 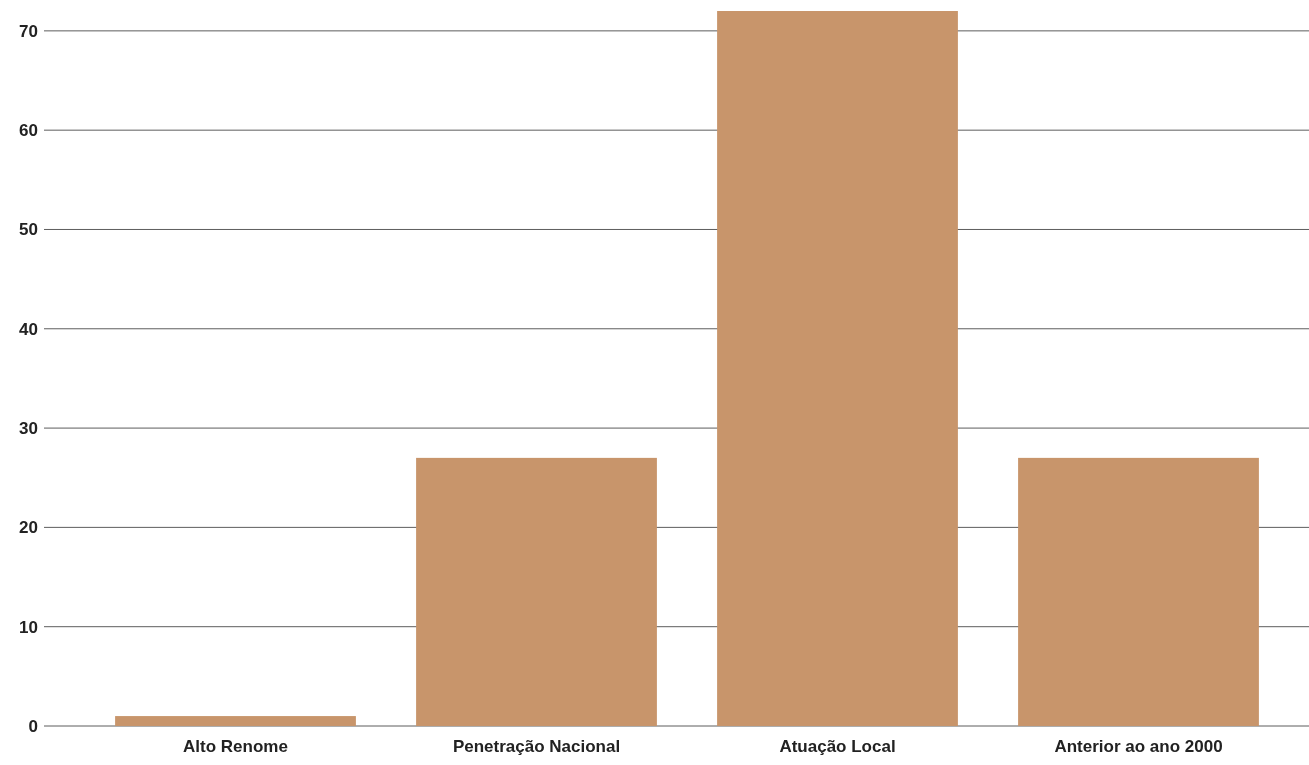 I want to click on y-tick-label: 0, so click(x=33, y=726).